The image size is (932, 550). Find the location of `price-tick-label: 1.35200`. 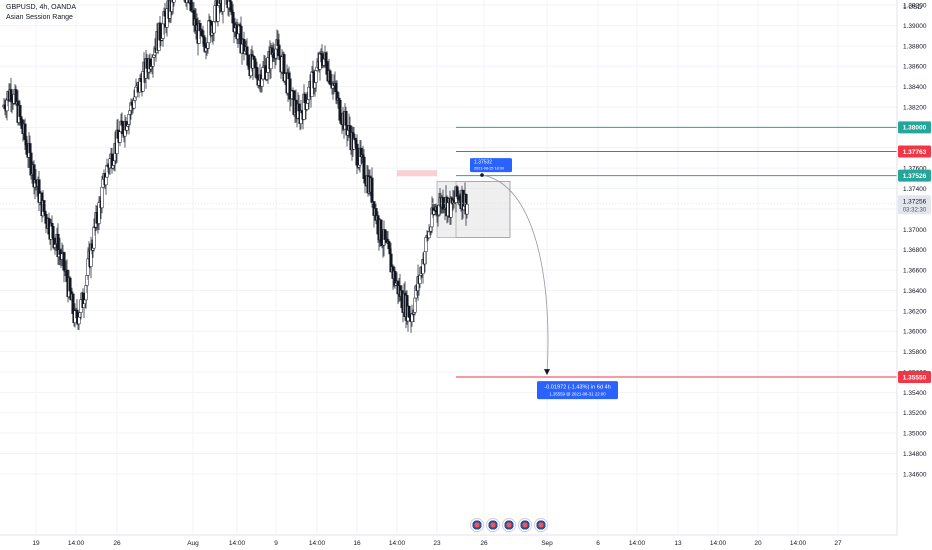

price-tick-label: 1.35200 is located at coordinates (915, 413).